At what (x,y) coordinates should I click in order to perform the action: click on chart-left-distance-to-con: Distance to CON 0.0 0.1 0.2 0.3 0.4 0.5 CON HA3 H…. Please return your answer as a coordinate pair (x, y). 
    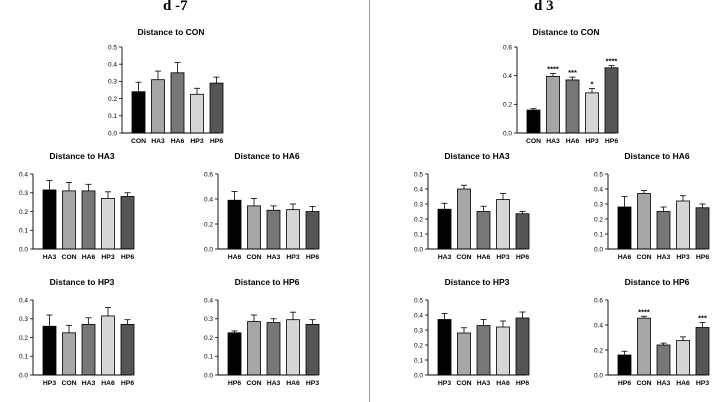
    Looking at the image, I should click on (166, 86).